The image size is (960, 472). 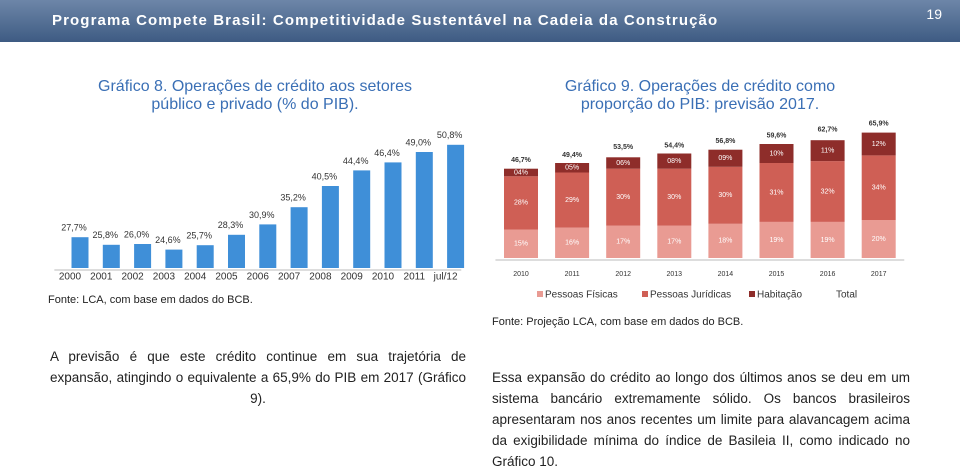 I want to click on legend-label: Total, so click(x=846, y=295).